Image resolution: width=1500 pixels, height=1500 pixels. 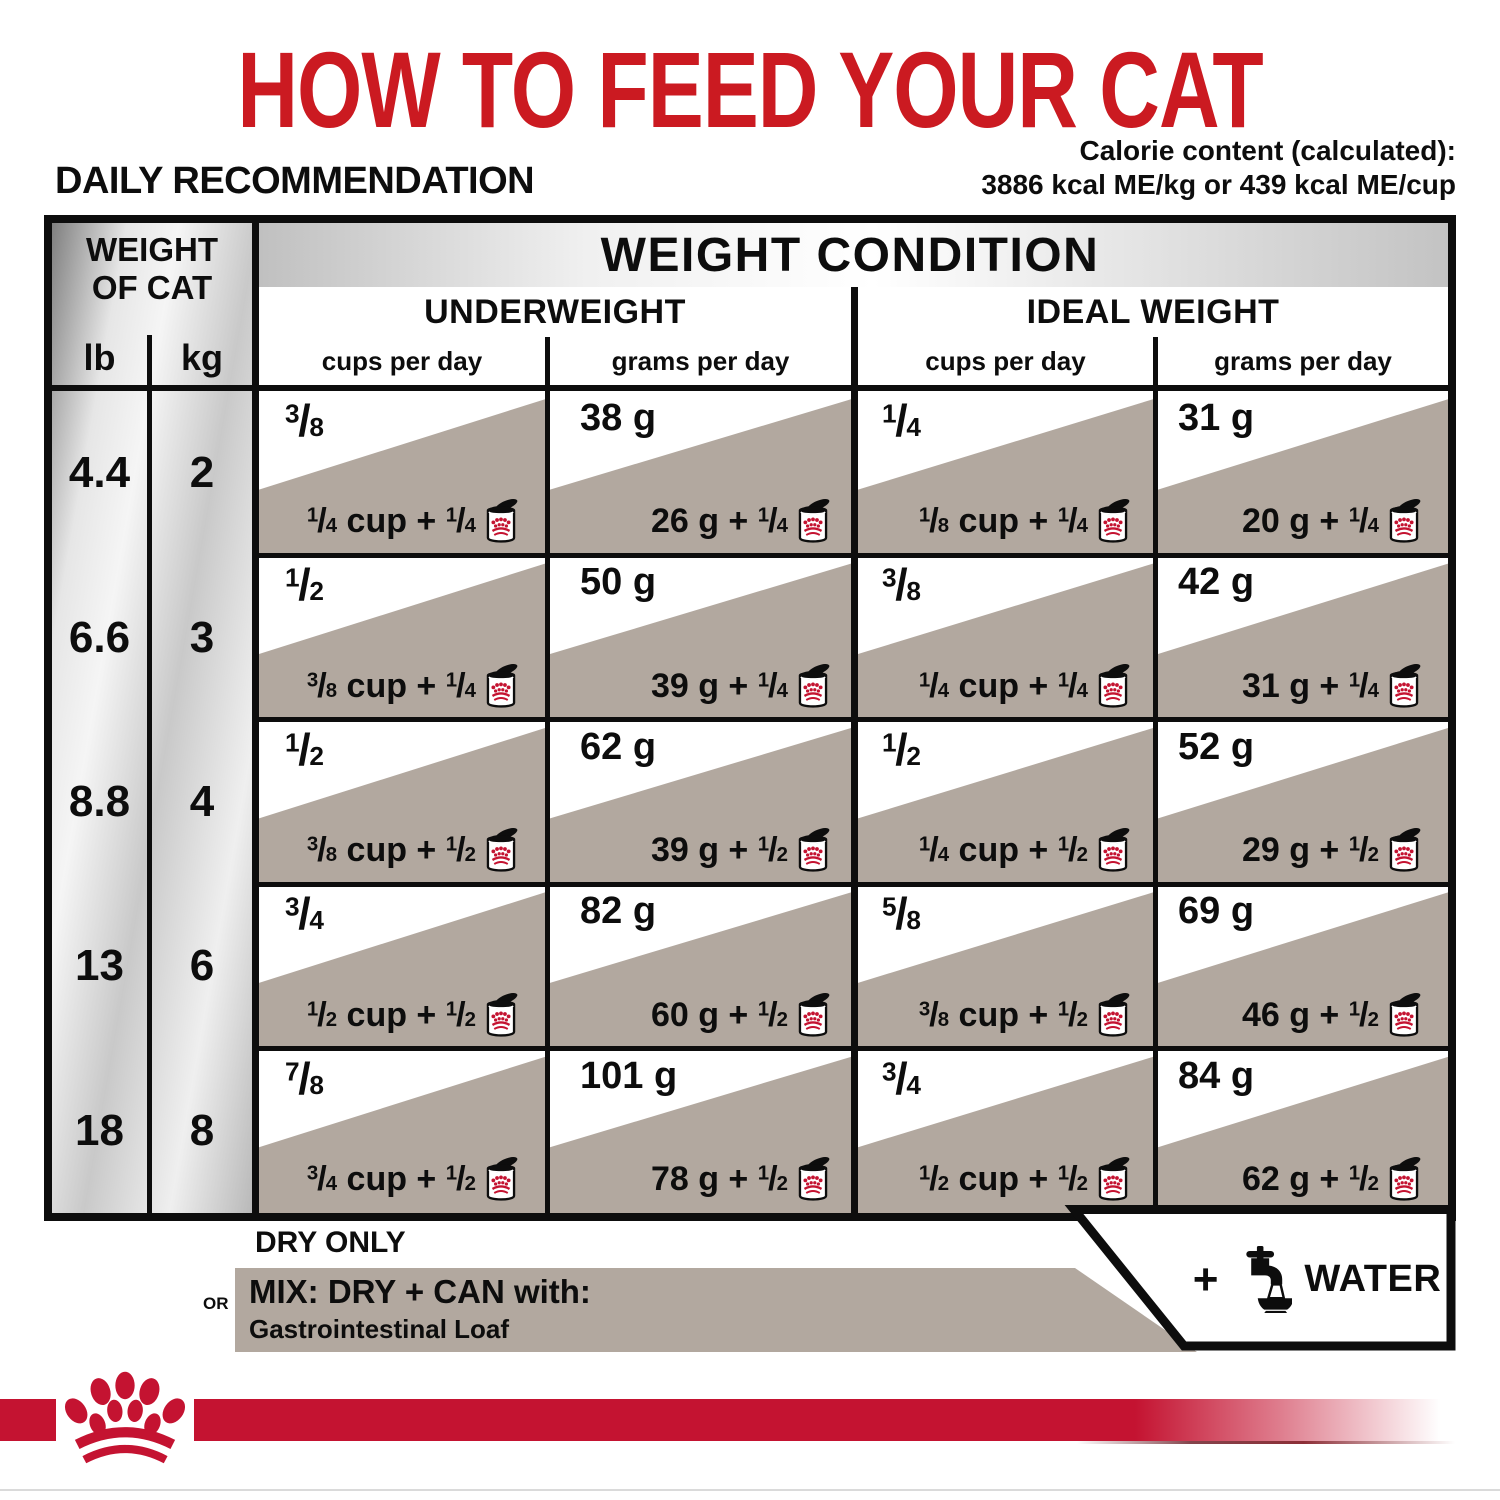 What do you see at coordinates (555, 311) in the screenshot?
I see `underweight-header: UNDERWEIGHT` at bounding box center [555, 311].